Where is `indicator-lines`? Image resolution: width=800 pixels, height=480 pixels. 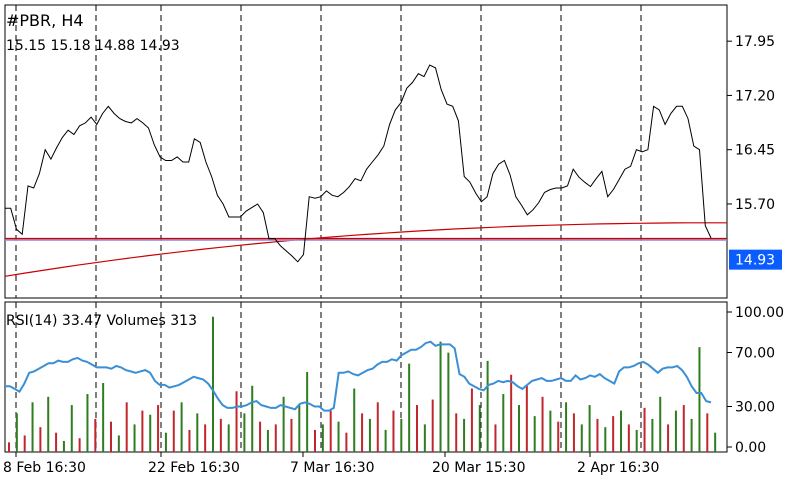 indicator-lines is located at coordinates (365, 249).